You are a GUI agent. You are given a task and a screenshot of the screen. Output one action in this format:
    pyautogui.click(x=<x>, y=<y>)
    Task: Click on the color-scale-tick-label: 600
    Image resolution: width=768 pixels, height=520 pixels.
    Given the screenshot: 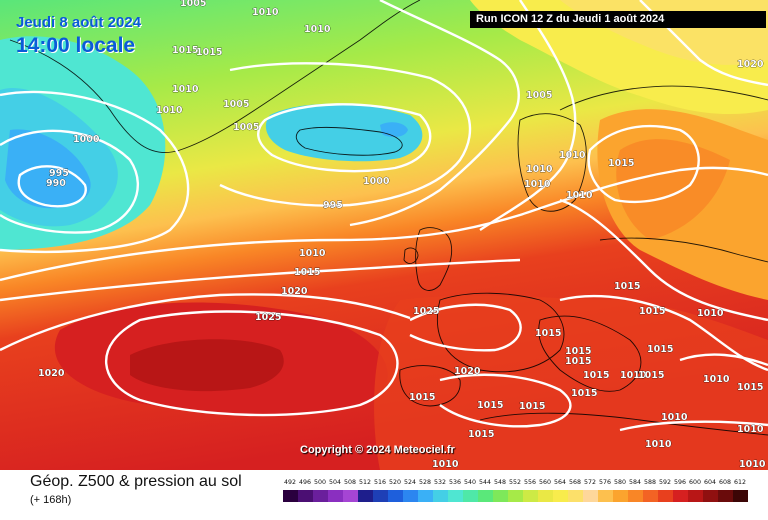 What is the action you would take?
    pyautogui.click(x=695, y=482)
    